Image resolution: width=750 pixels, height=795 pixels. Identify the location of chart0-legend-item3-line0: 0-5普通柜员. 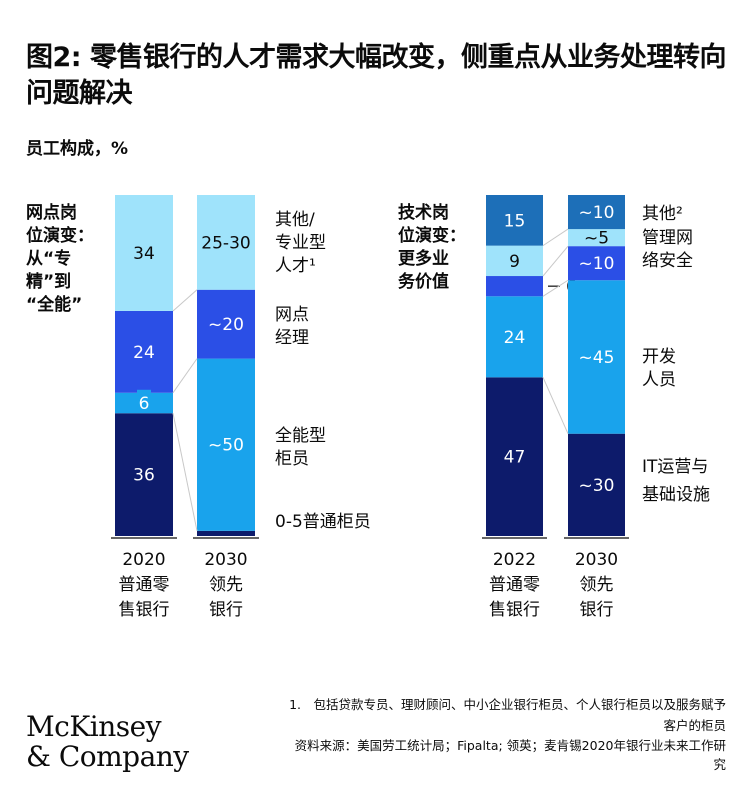
(323, 522).